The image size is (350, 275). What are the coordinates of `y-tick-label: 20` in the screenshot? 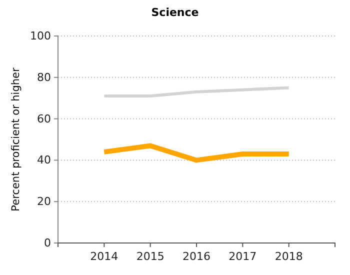 It's located at (44, 201).